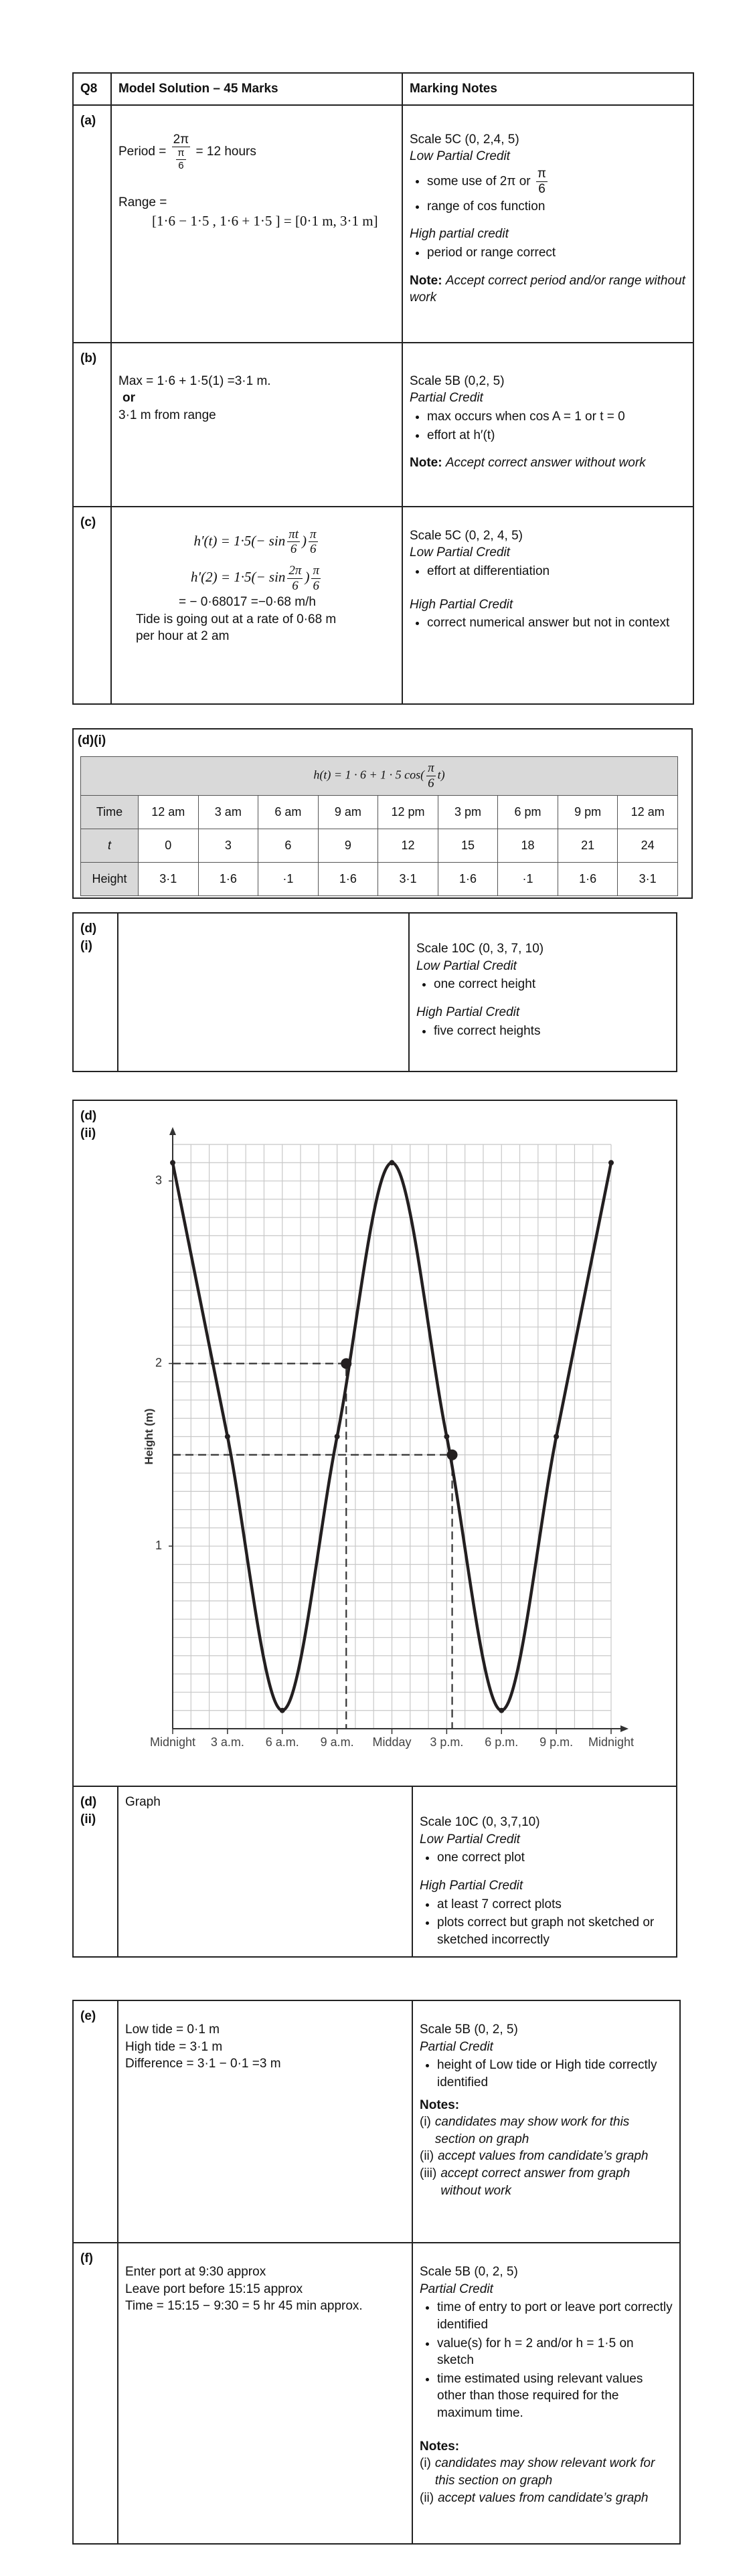 Image resolution: width=753 pixels, height=2576 pixels. I want to click on x-tick-label: Midnight, so click(611, 1742).